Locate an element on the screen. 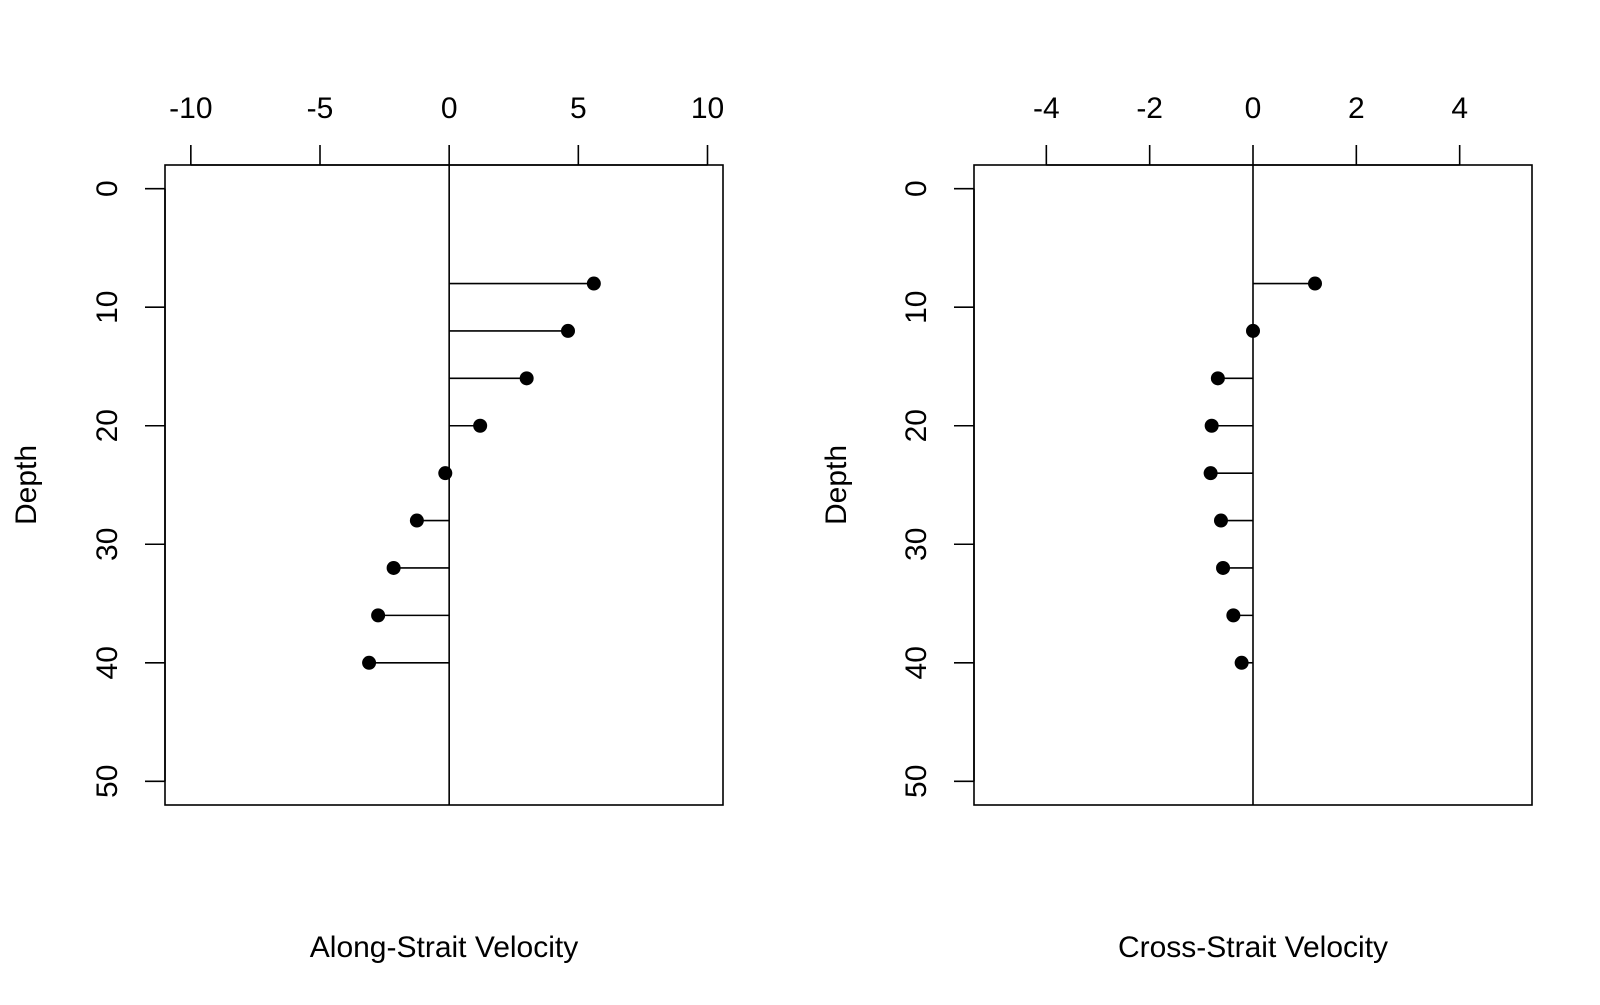 This screenshot has height=1005, width=1600. x-tick-label: 10 is located at coordinates (707, 108).